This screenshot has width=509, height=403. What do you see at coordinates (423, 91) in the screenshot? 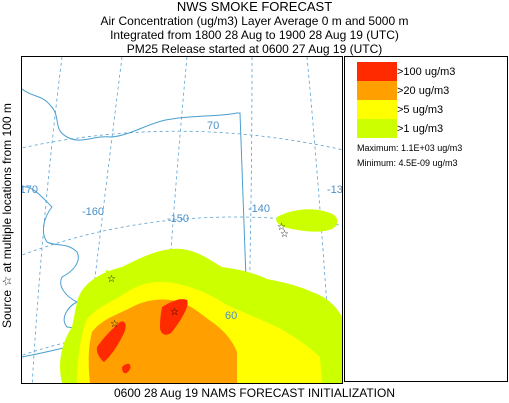
I see `legend-label-gt20: >20 ug/m3` at bounding box center [423, 91].